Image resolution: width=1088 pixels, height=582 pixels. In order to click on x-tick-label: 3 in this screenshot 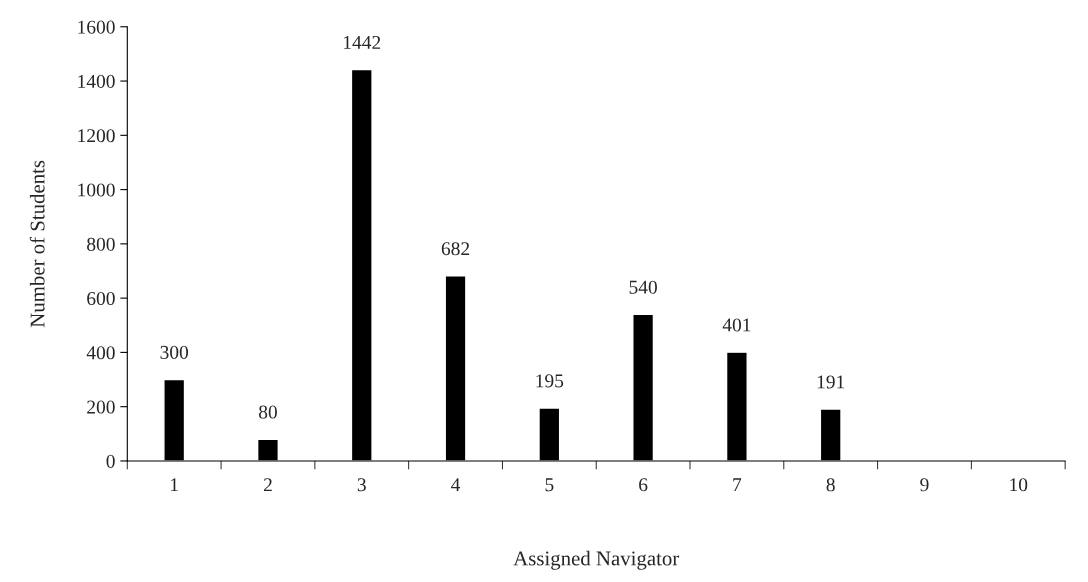, I will do `click(361, 485)`.